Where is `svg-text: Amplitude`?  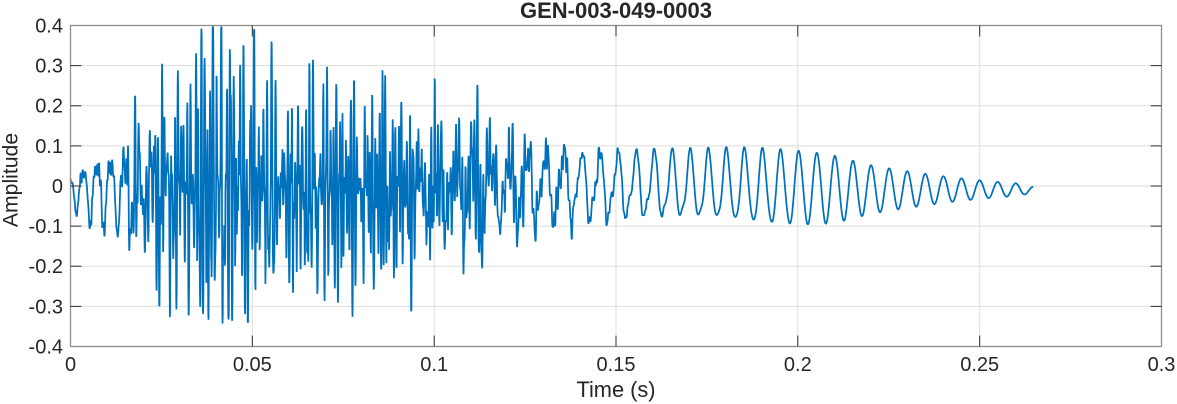
svg-text: Amplitude is located at coordinates (11, 180).